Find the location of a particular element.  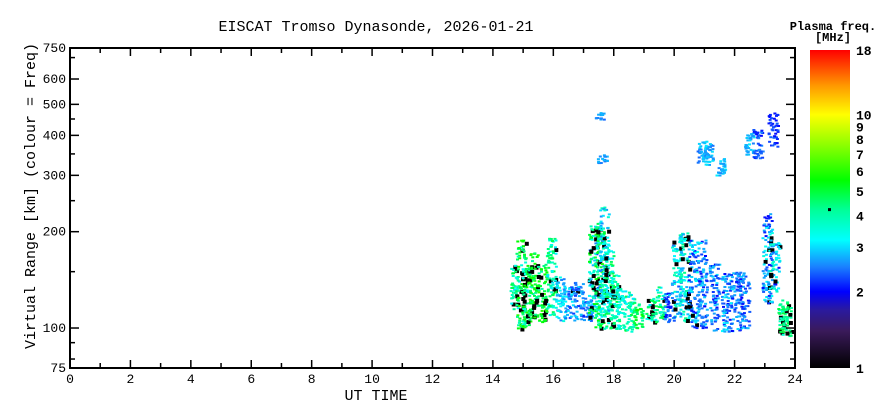

colorbar-tick-label: 9 is located at coordinates (860, 127).